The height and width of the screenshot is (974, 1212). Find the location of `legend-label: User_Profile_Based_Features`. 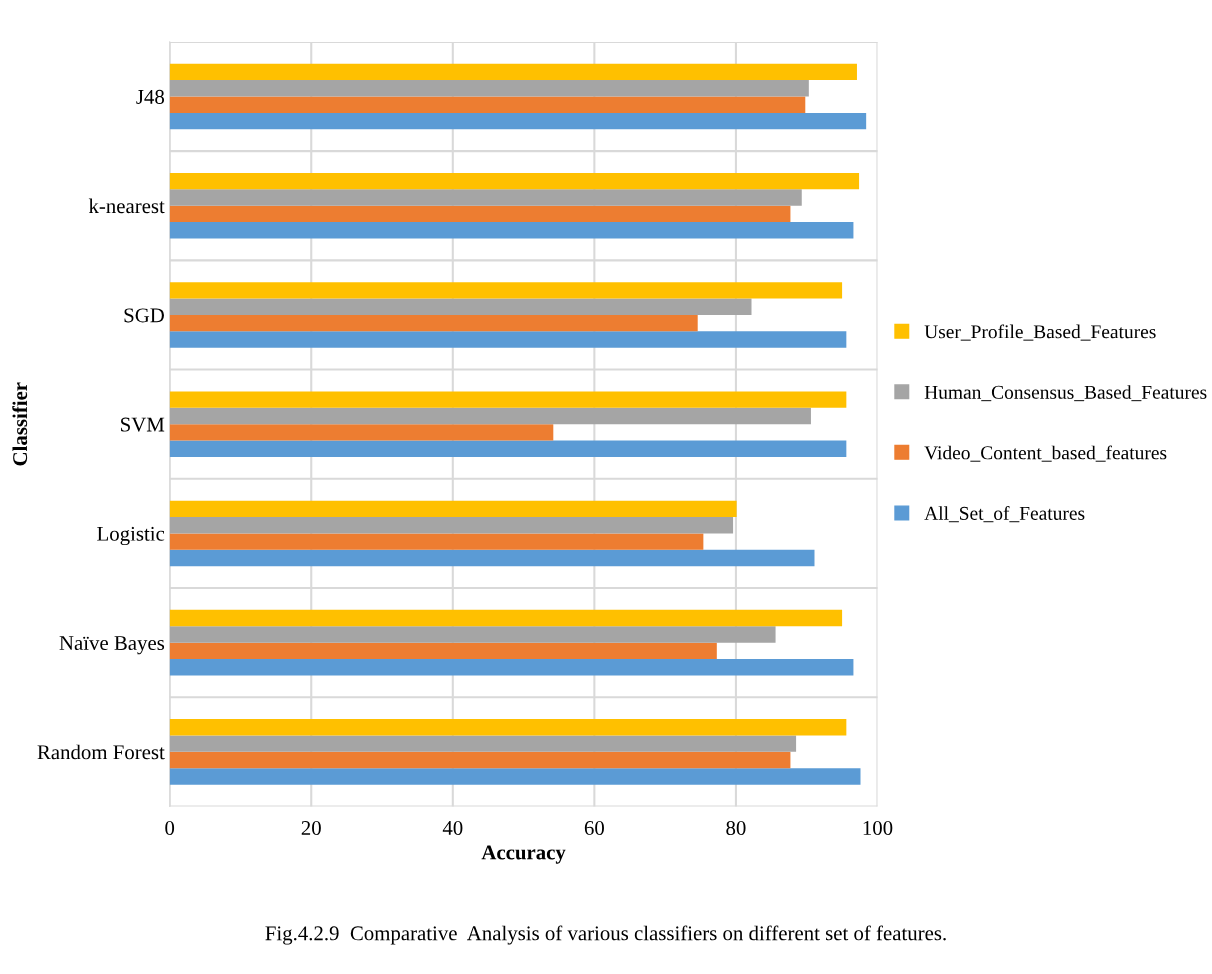

legend-label: User_Profile_Based_Features is located at coordinates (1040, 332).